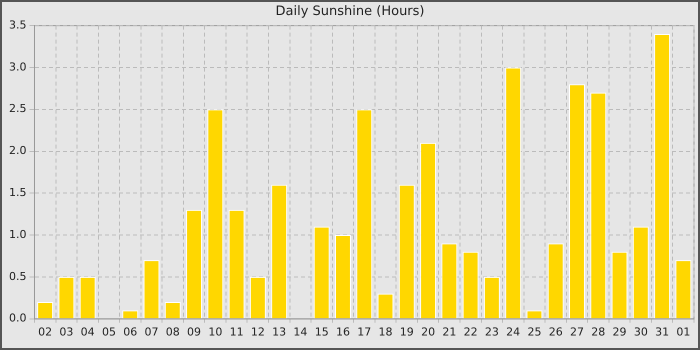 The height and width of the screenshot is (350, 700). I want to click on x-tick-label: 28, so click(598, 331).